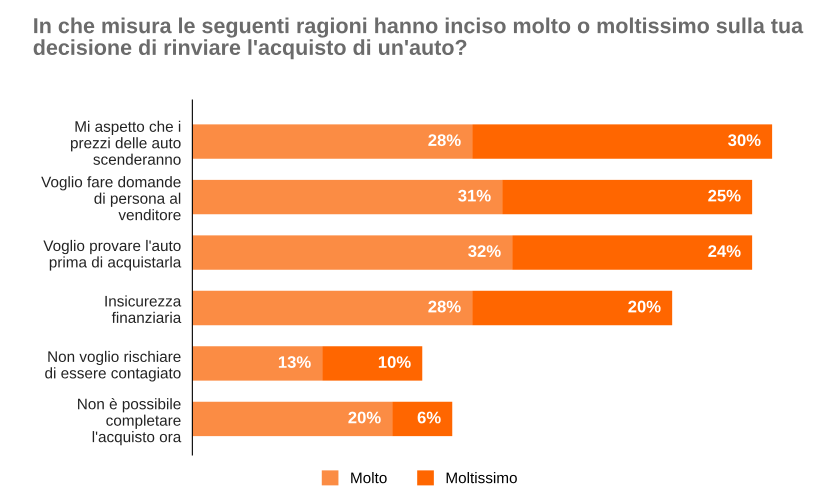  I want to click on data-label: 13%, so click(294, 362).